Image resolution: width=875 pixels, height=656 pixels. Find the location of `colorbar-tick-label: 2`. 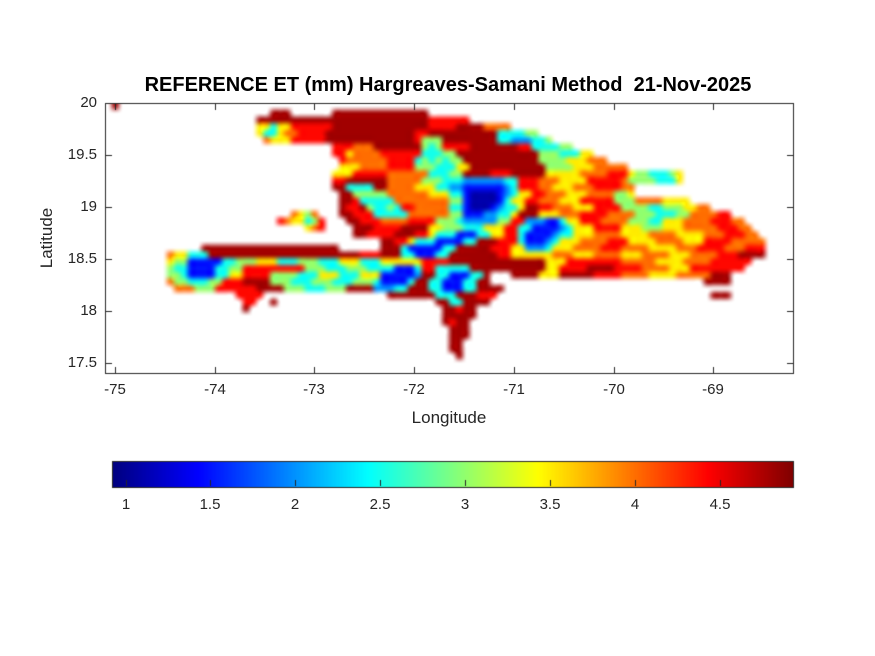

colorbar-tick-label: 2 is located at coordinates (295, 504).